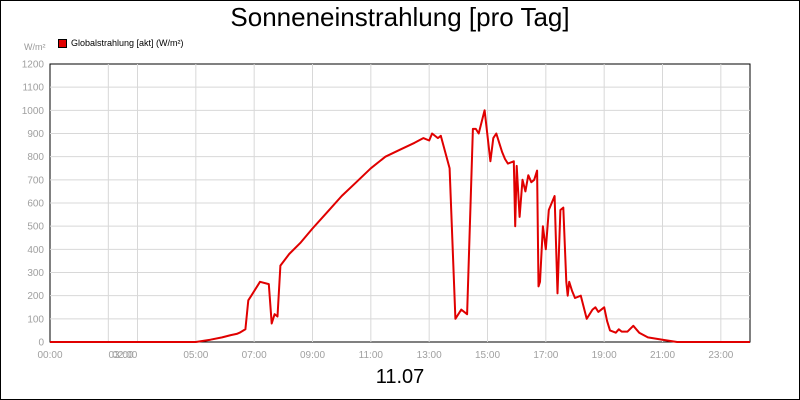 This screenshot has height=400, width=800. I want to click on y-tick-label: 400, so click(35, 250).